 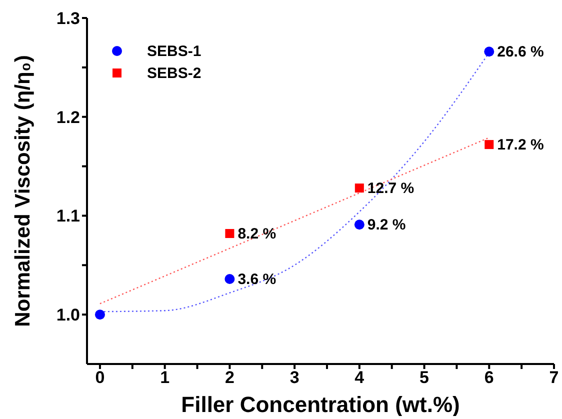 What do you see at coordinates (359, 378) in the screenshot?
I see `x-tick-label: 4` at bounding box center [359, 378].